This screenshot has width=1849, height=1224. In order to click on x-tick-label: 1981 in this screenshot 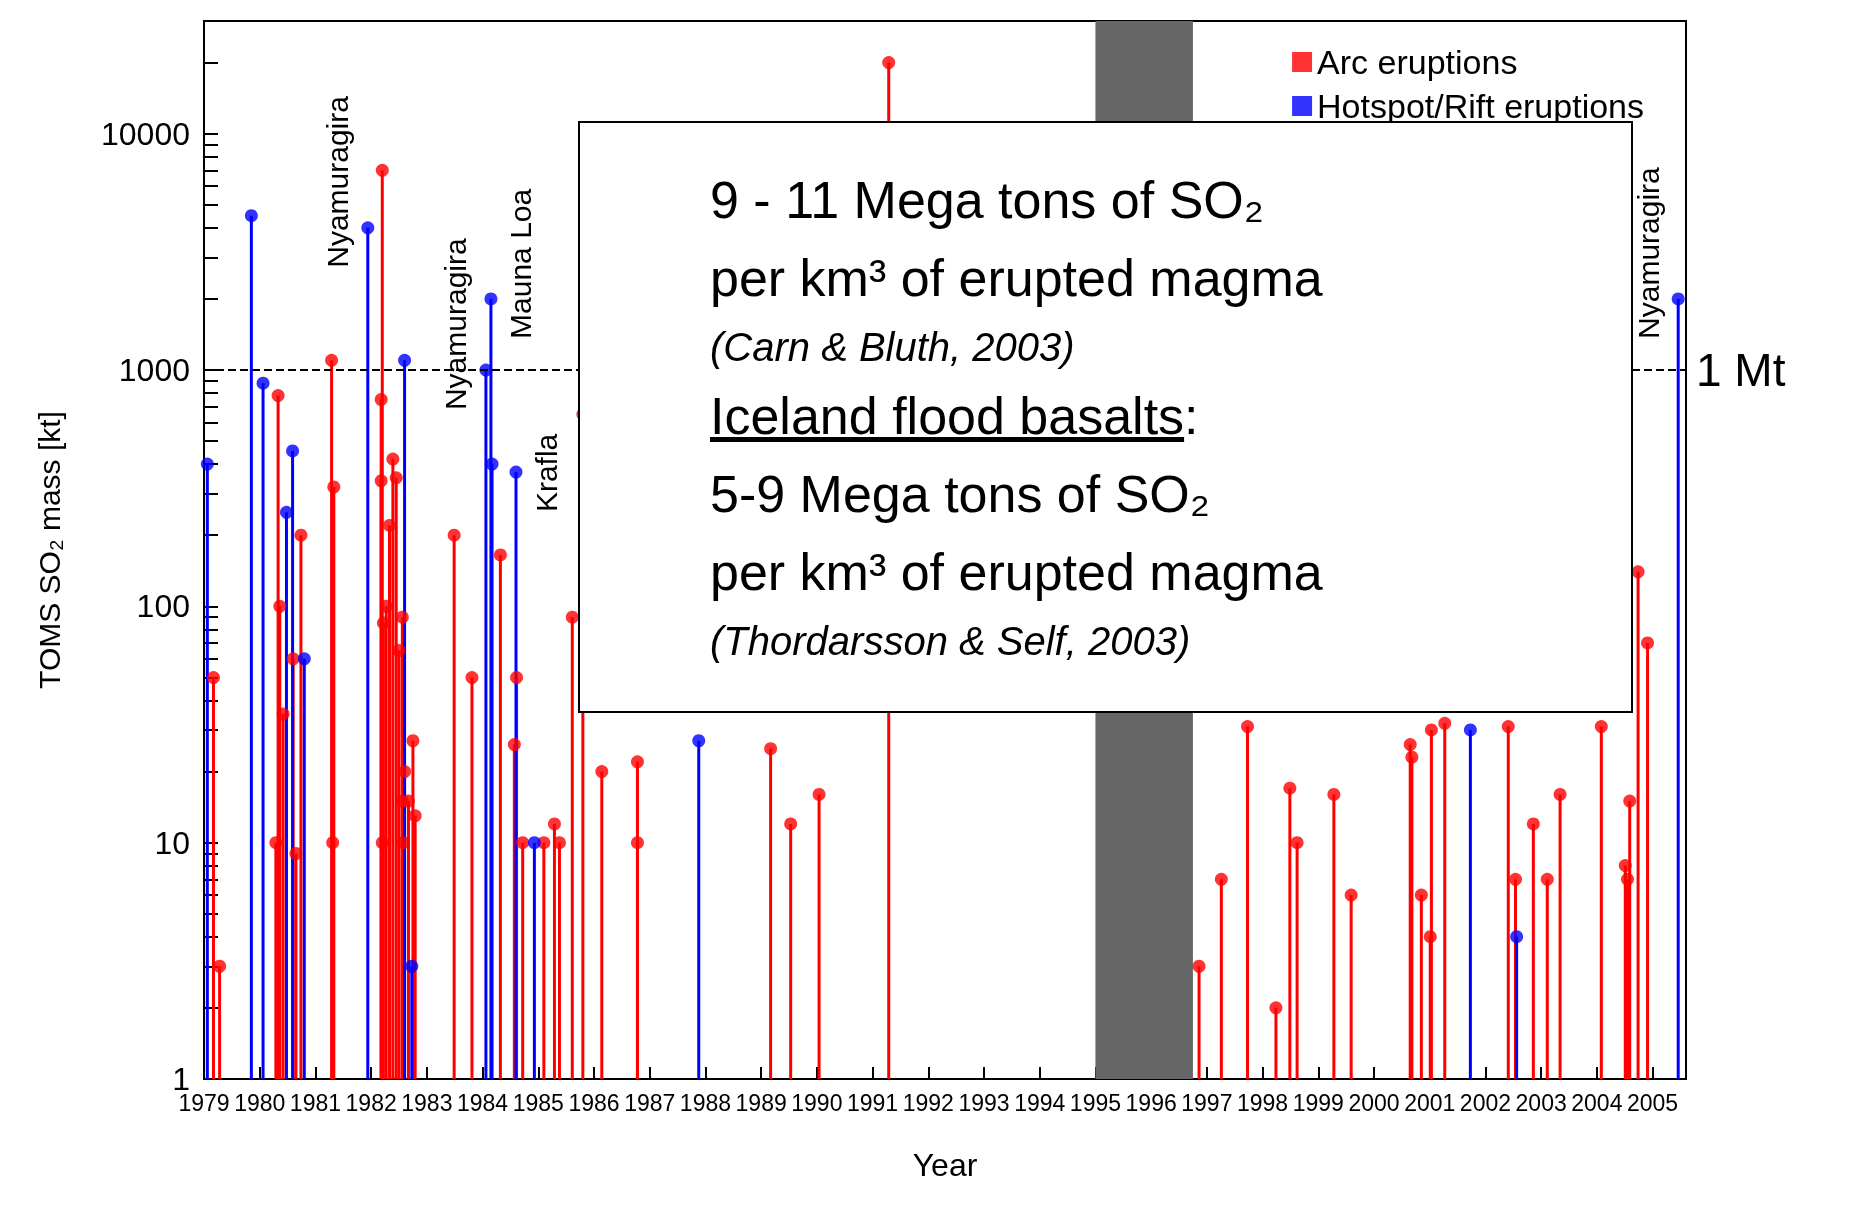, I will do `click(315, 1102)`.